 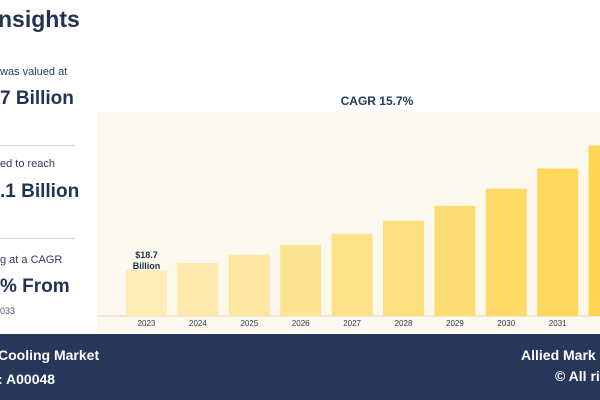 I want to click on bar-2025, so click(x=249, y=285).